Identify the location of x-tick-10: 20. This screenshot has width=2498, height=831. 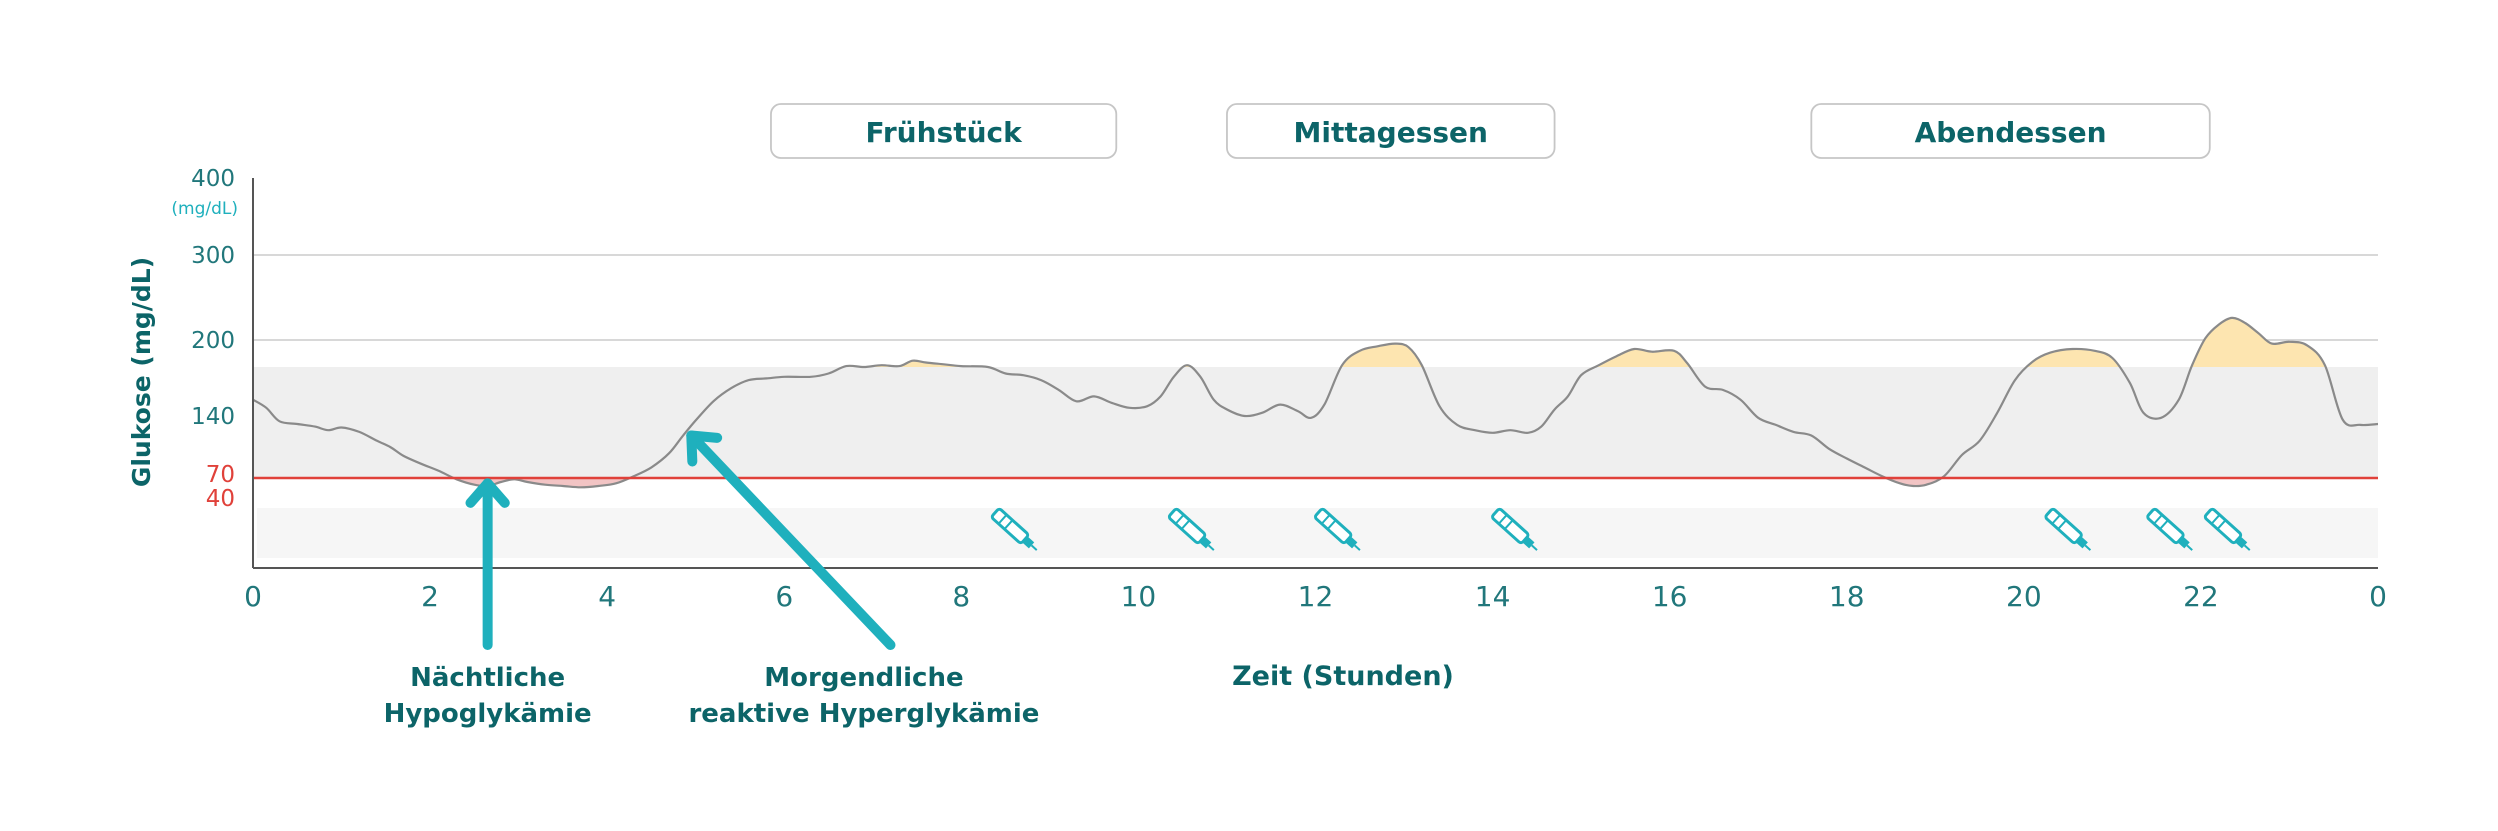
(2024, 596).